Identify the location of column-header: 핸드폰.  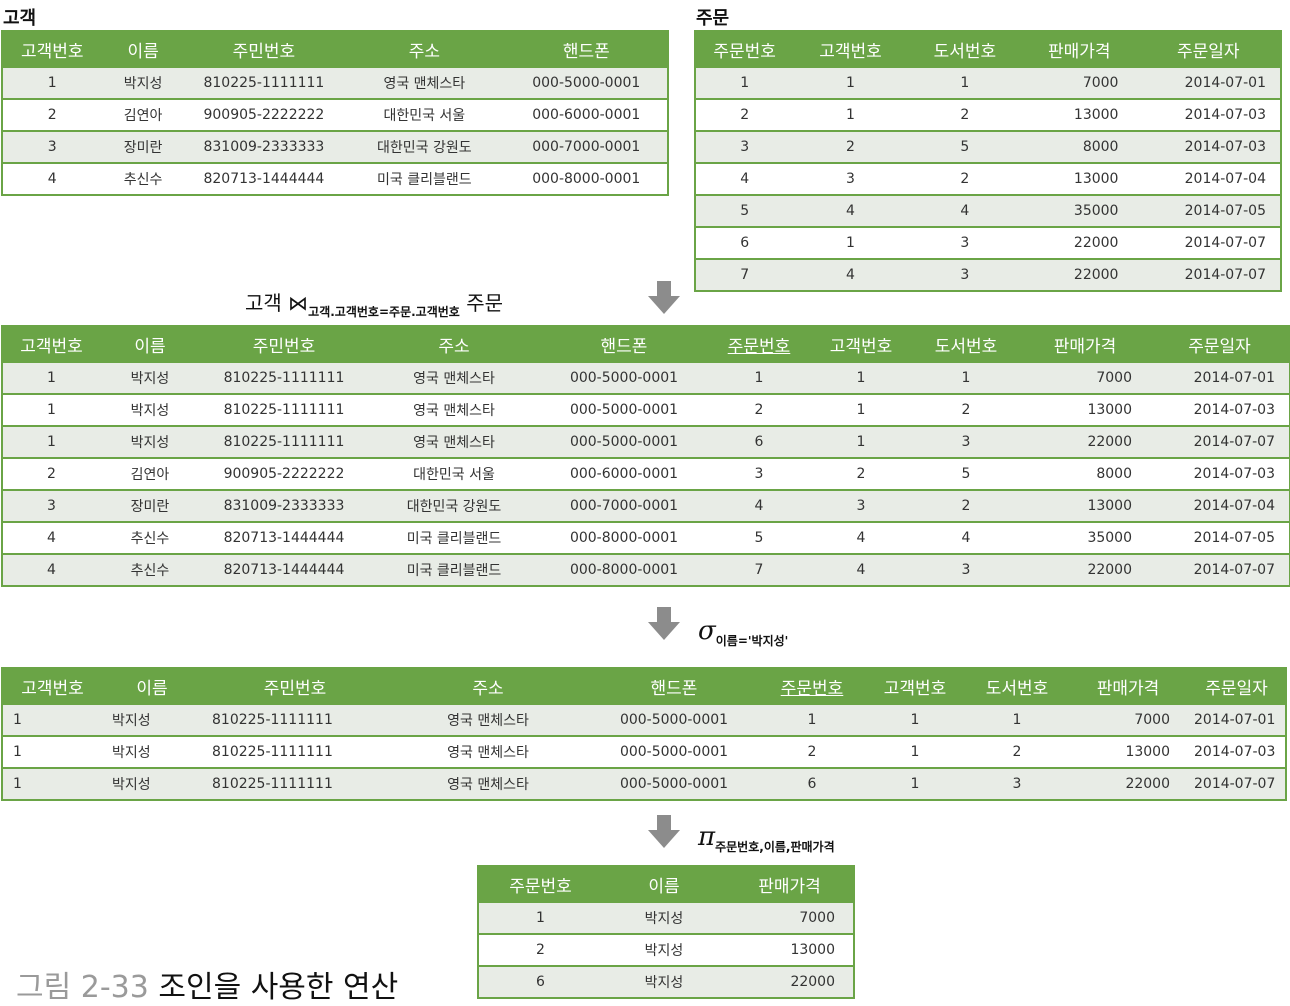
(624, 344).